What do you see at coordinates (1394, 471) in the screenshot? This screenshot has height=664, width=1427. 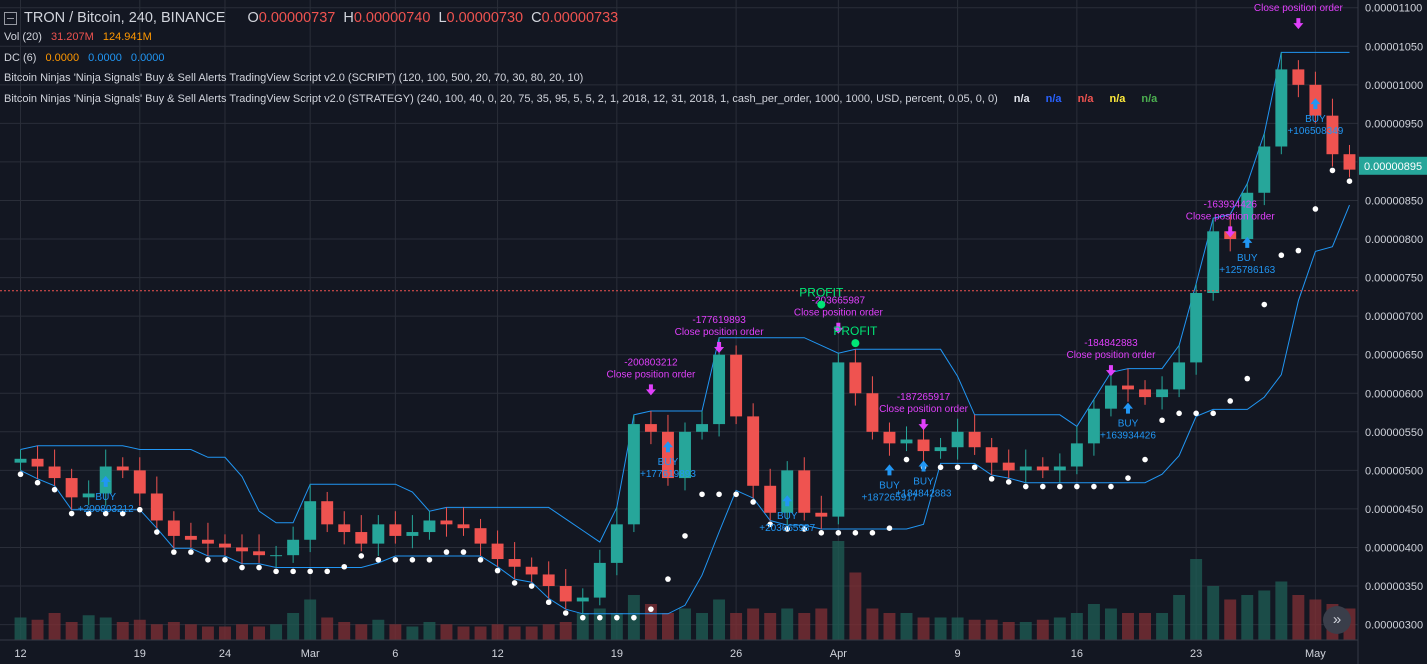 I see `price-tick-label: 0.00000500` at bounding box center [1394, 471].